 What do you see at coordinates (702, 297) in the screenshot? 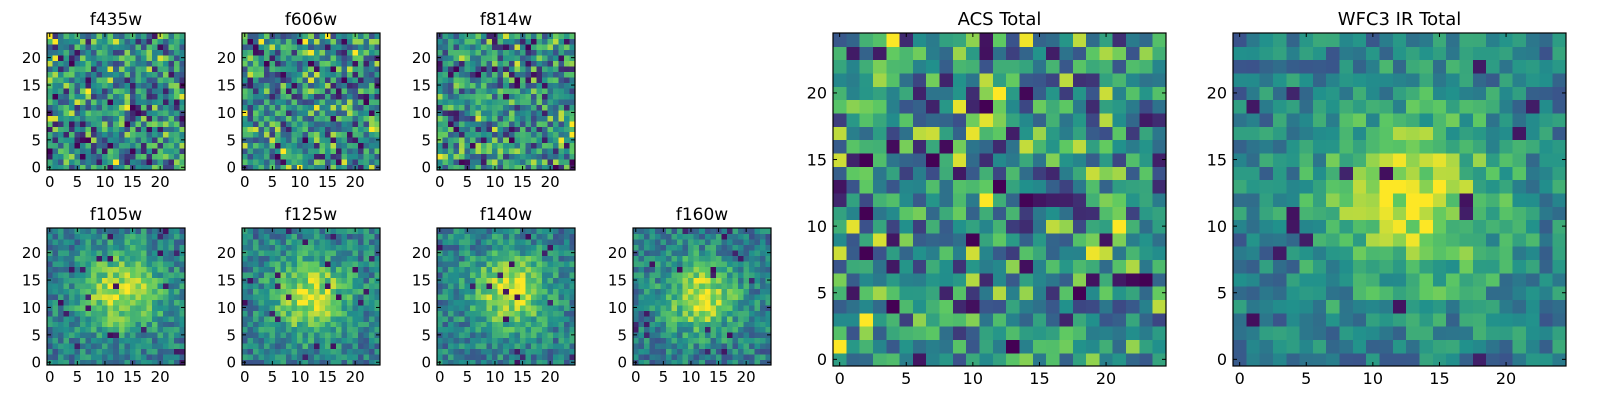
I see `heatmap-cells` at bounding box center [702, 297].